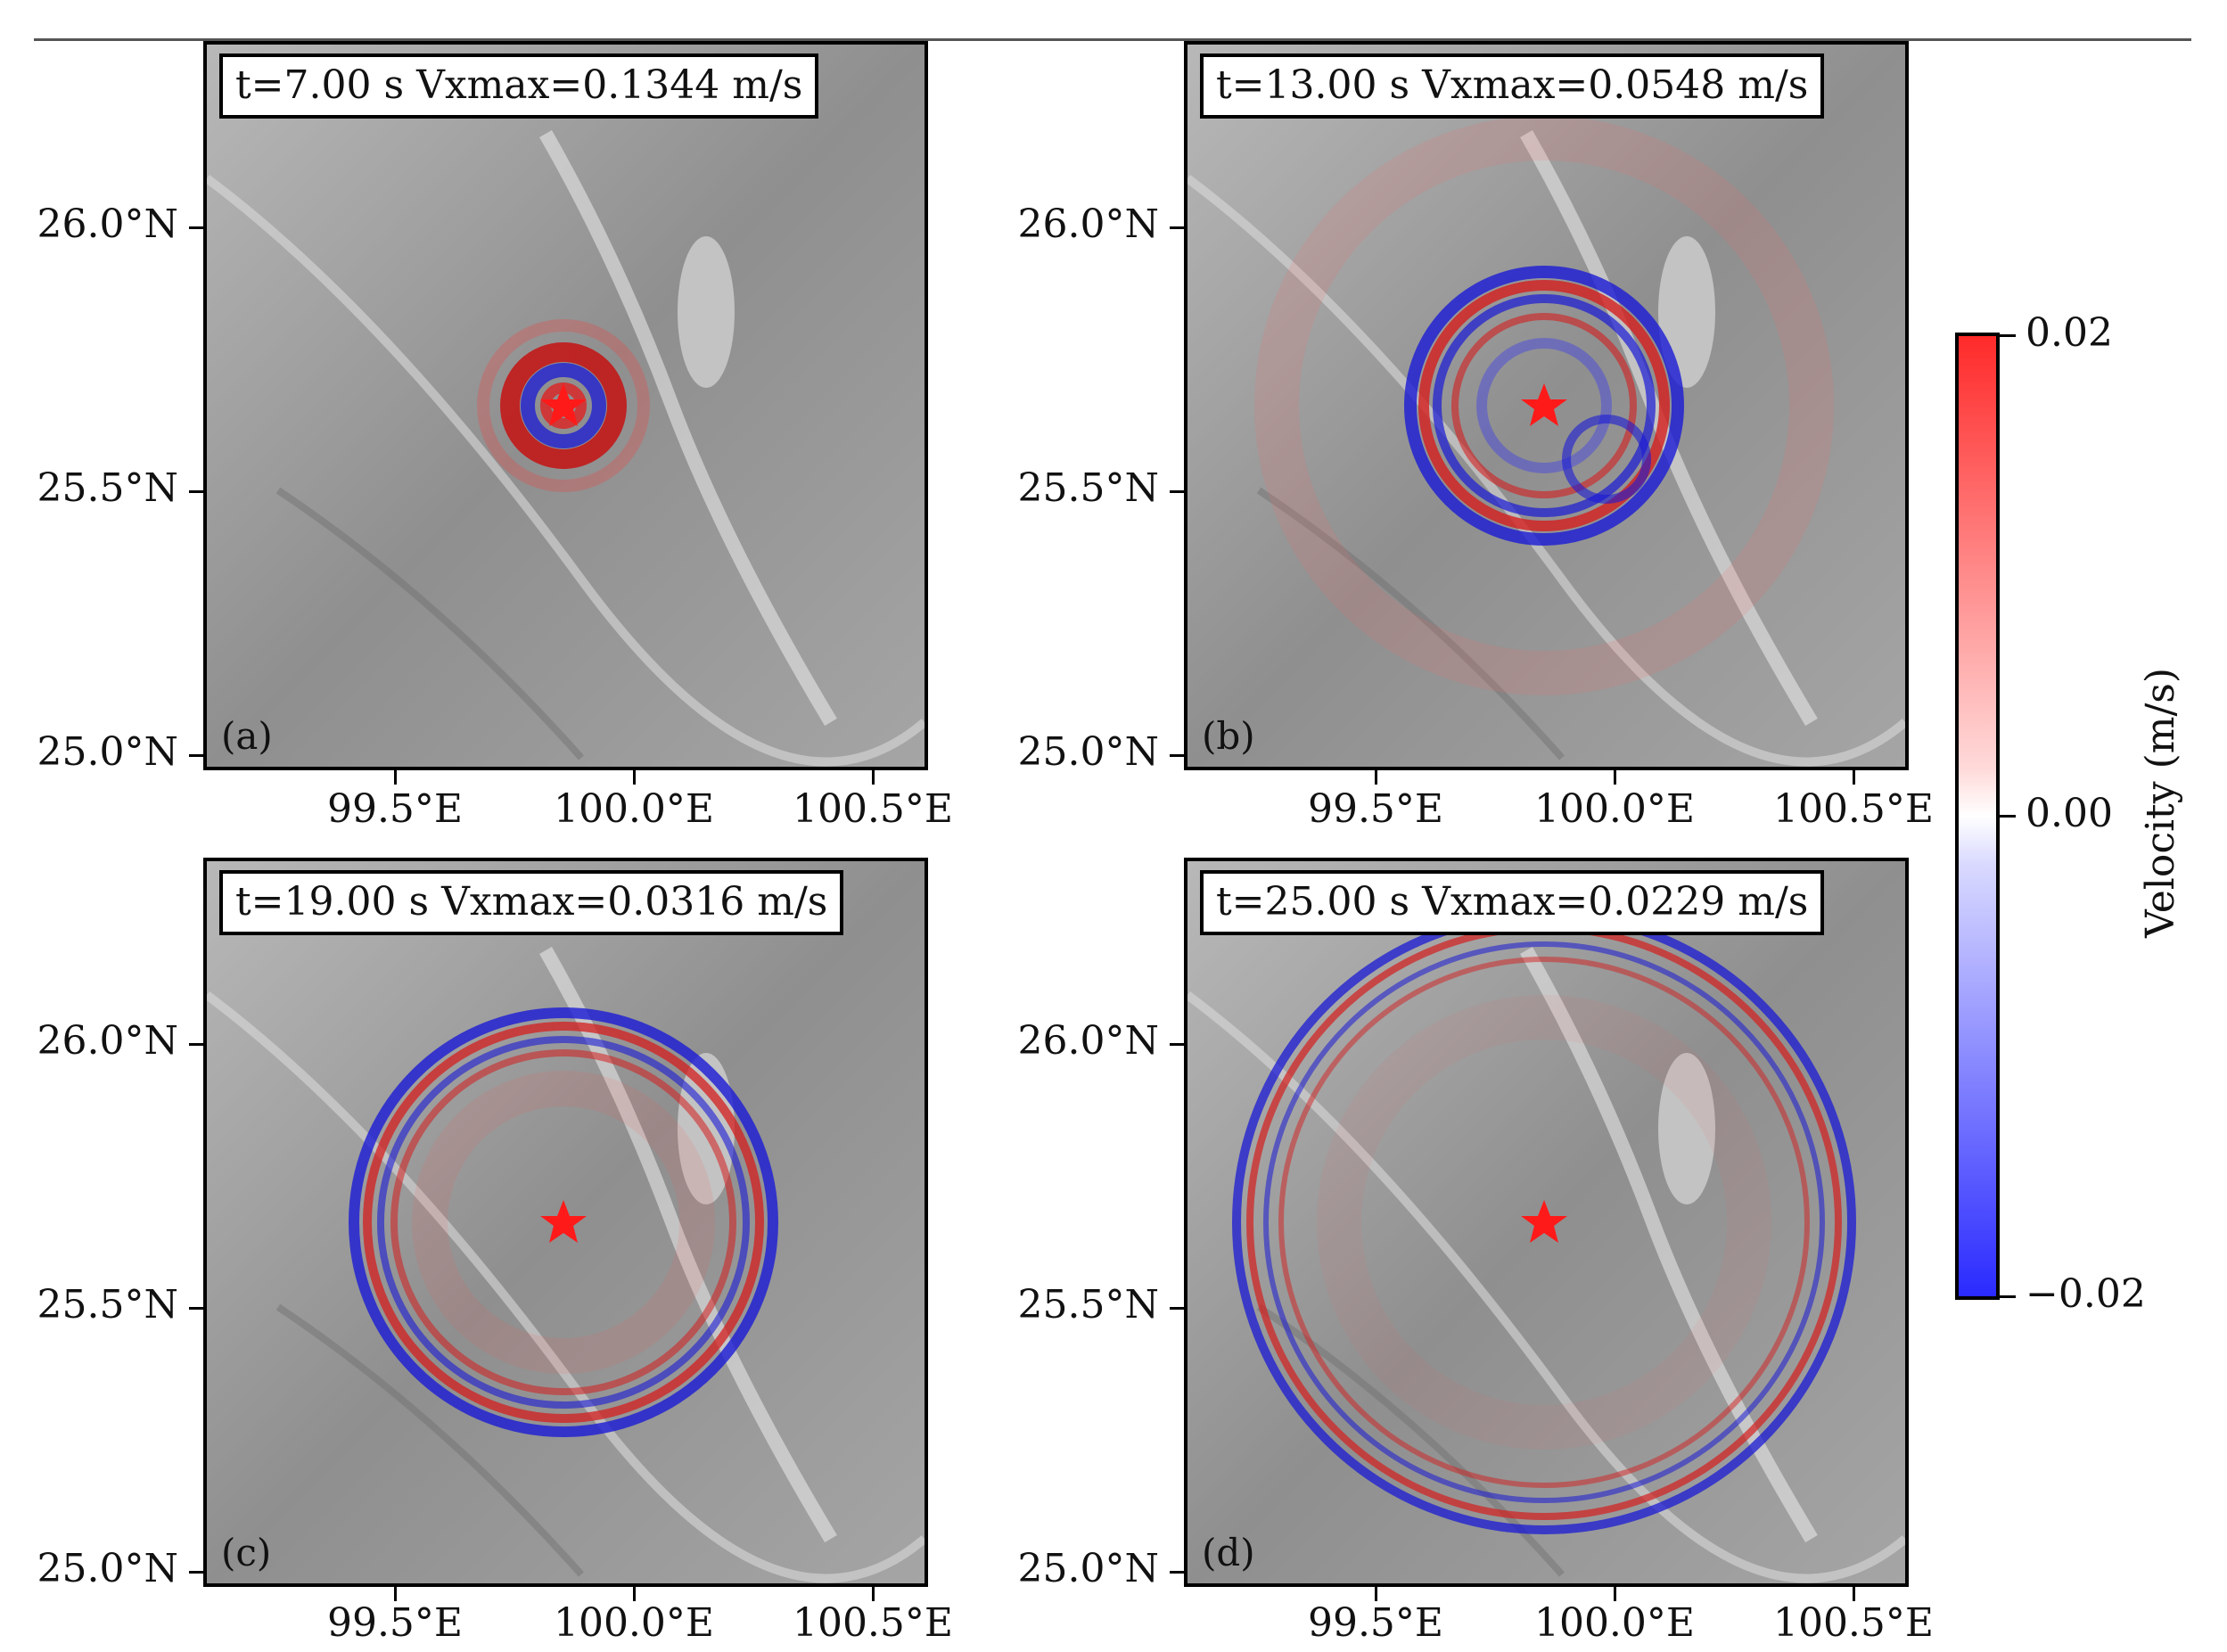 This screenshot has width=2227, height=1652. I want to click on panel-title: t=25.00 s Vxmax=0.0229 m/s, so click(1513, 902).